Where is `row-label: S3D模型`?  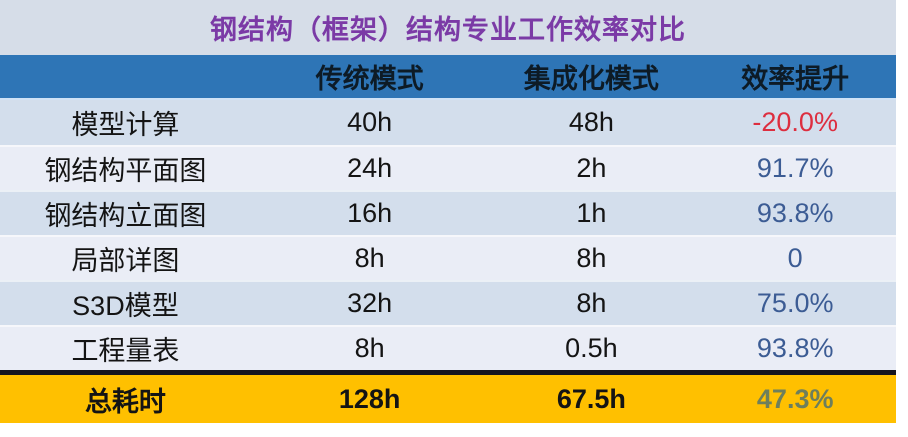 row-label: S3D模型 is located at coordinates (125, 306).